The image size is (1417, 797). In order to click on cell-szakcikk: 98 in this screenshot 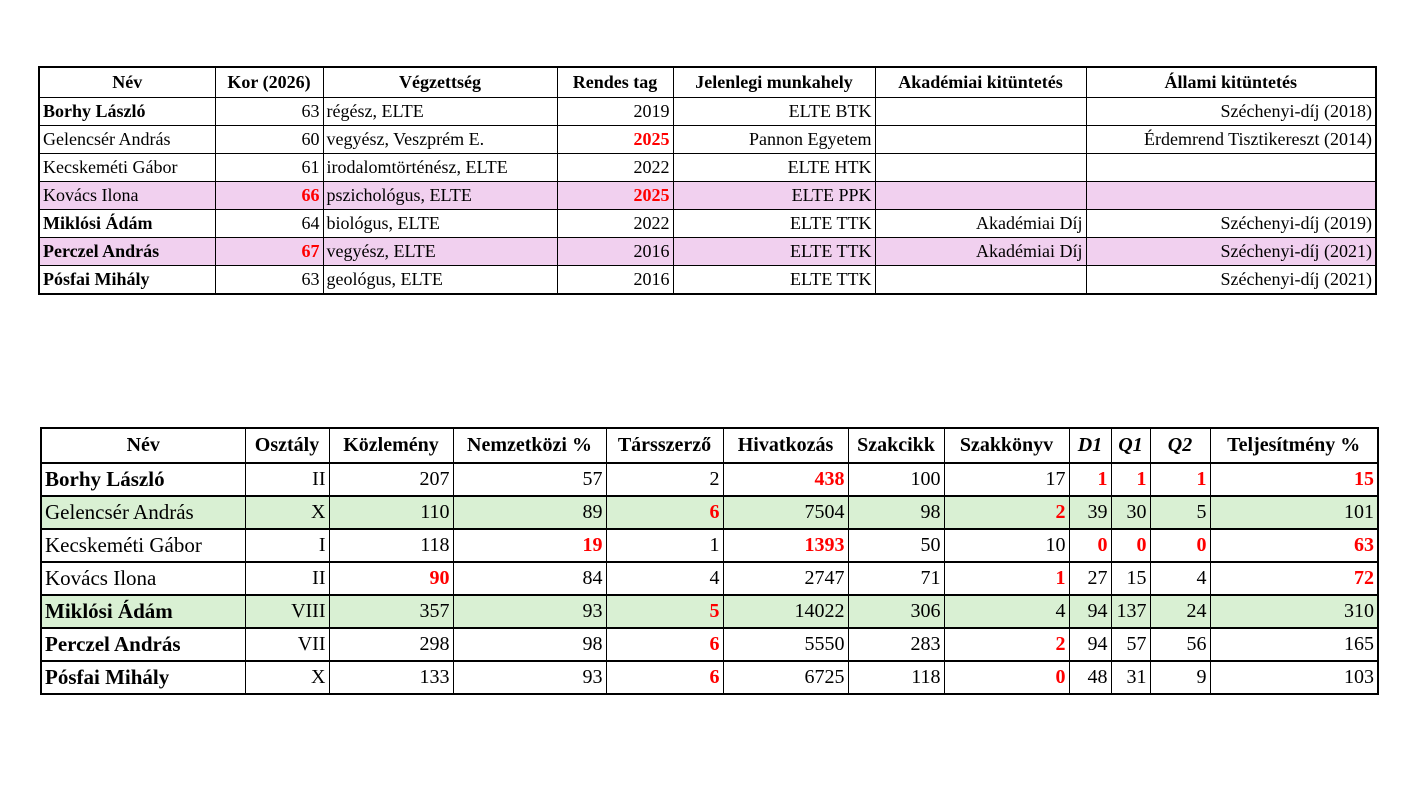, I will do `click(896, 512)`.